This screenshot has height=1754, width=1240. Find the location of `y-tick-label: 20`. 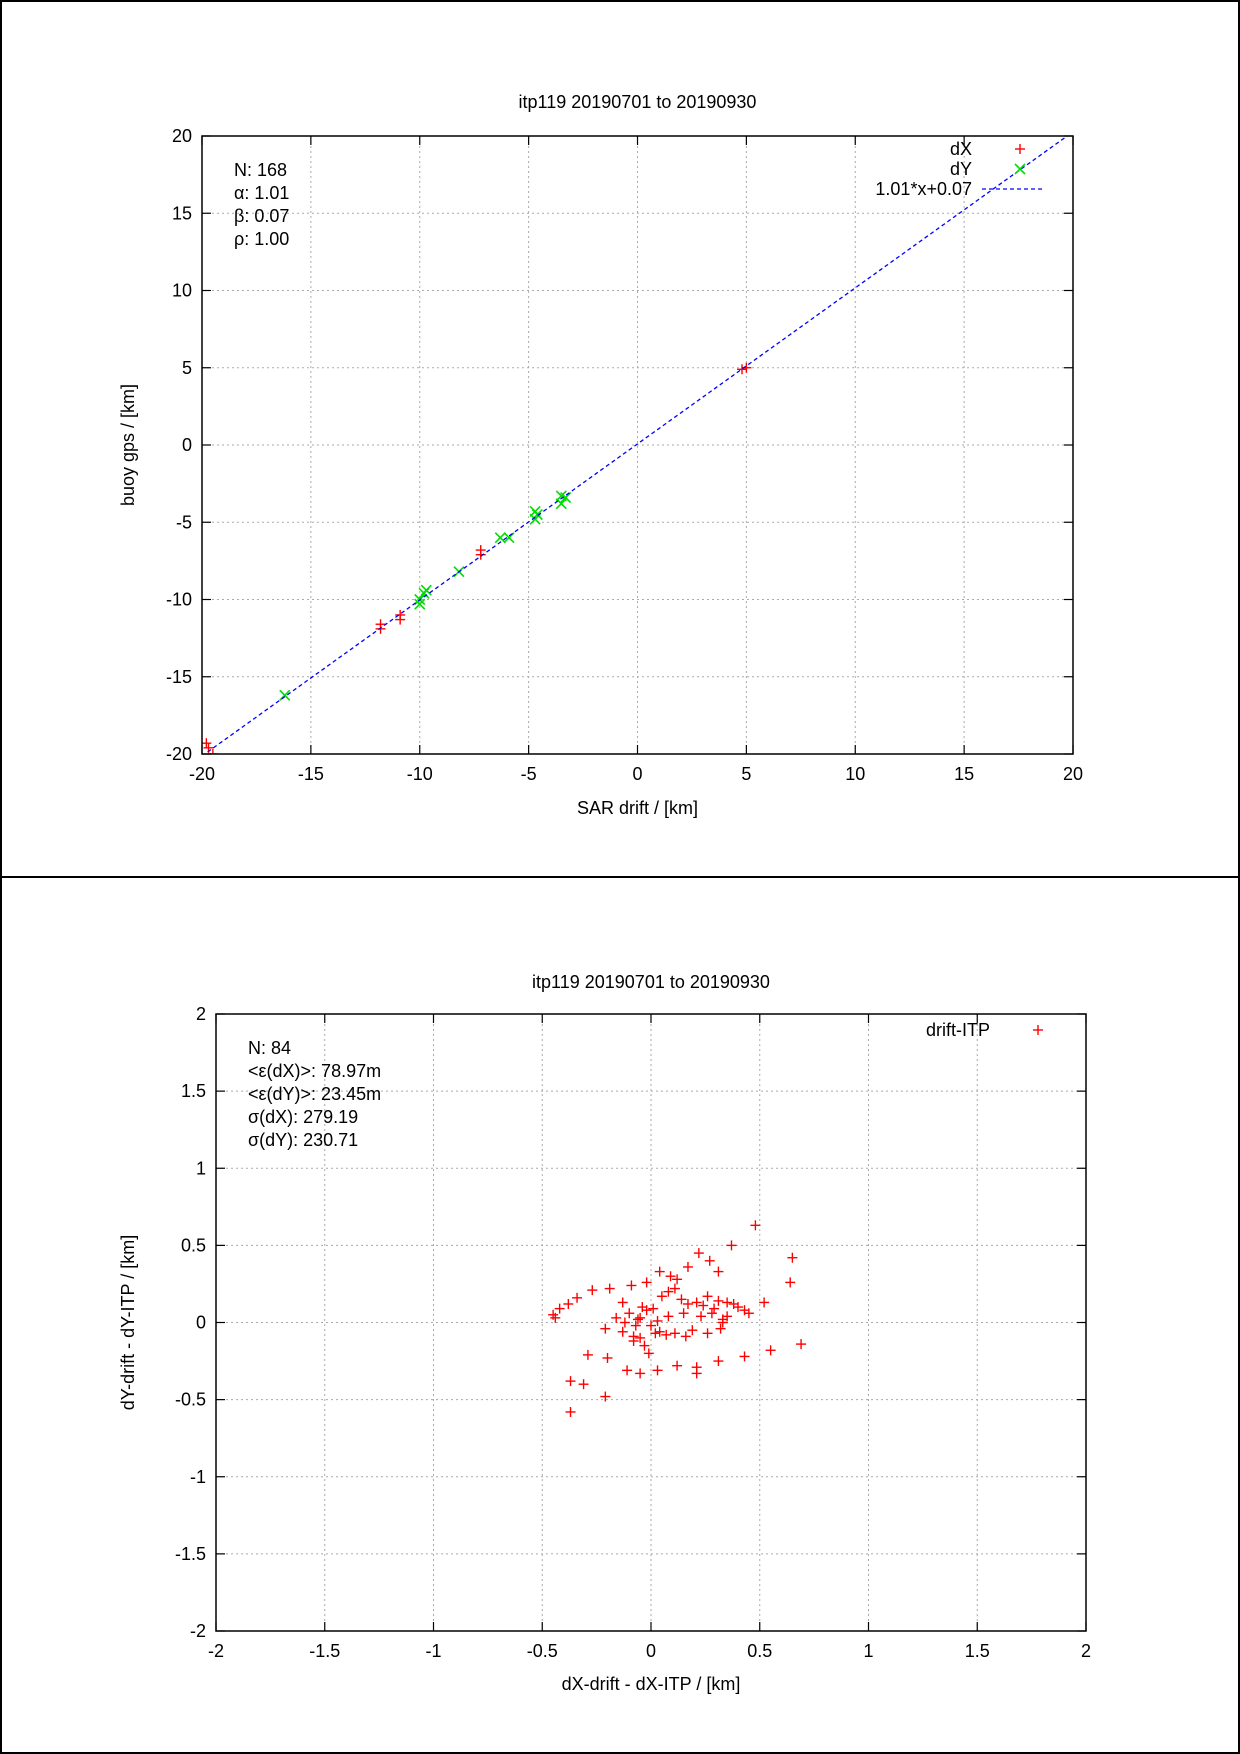

y-tick-label: 20 is located at coordinates (182, 136).